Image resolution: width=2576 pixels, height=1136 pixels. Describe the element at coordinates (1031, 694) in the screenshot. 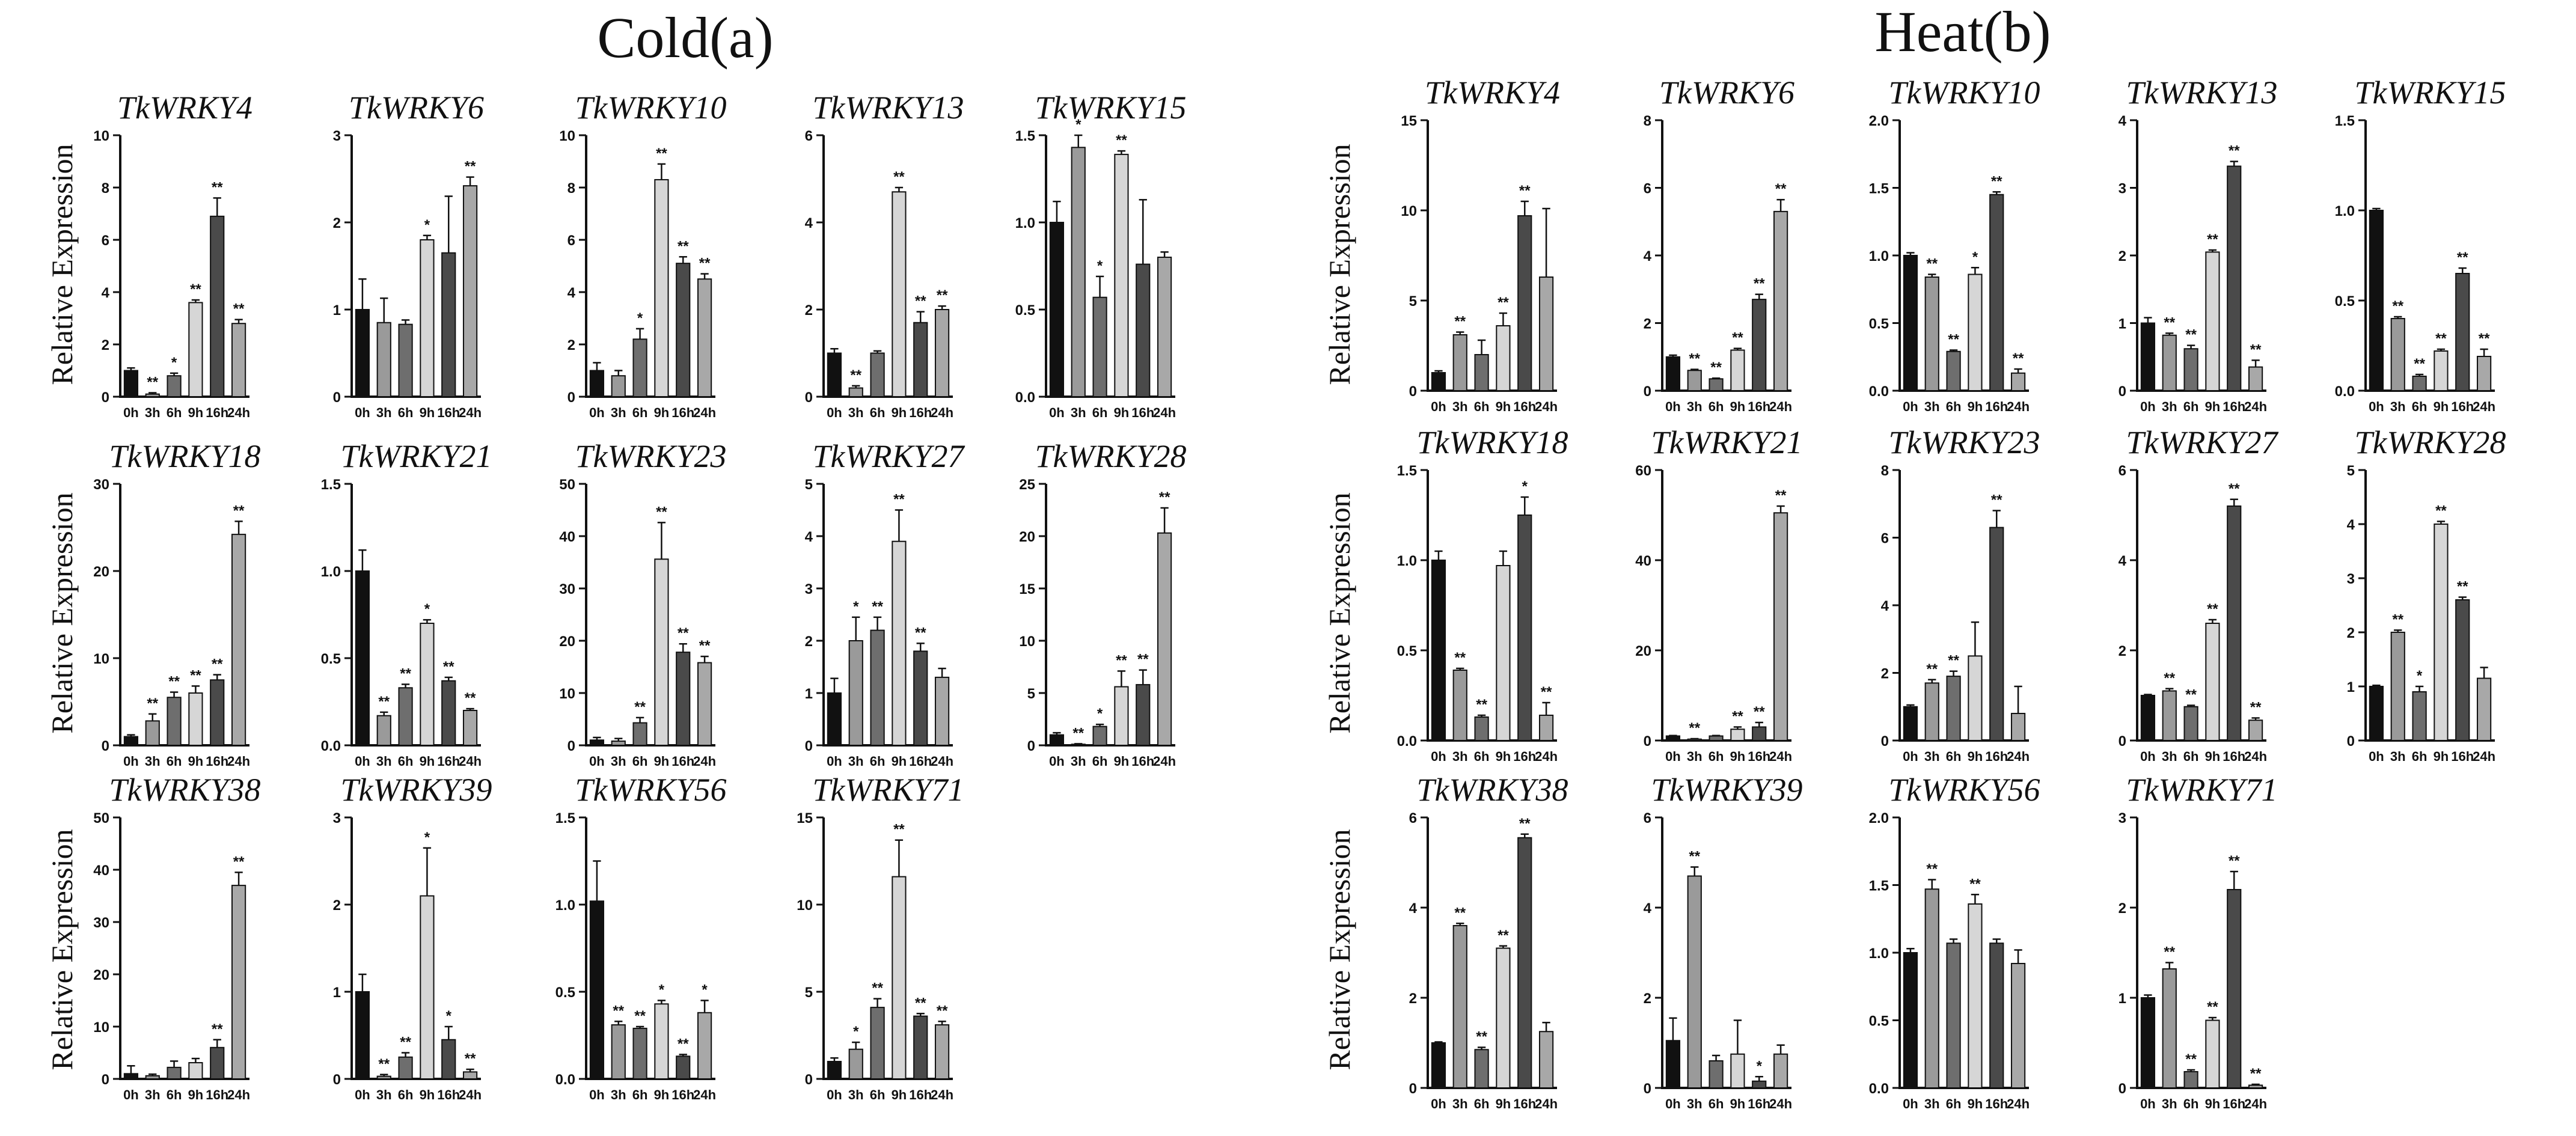

I see `y-tick-label: 5` at that location.